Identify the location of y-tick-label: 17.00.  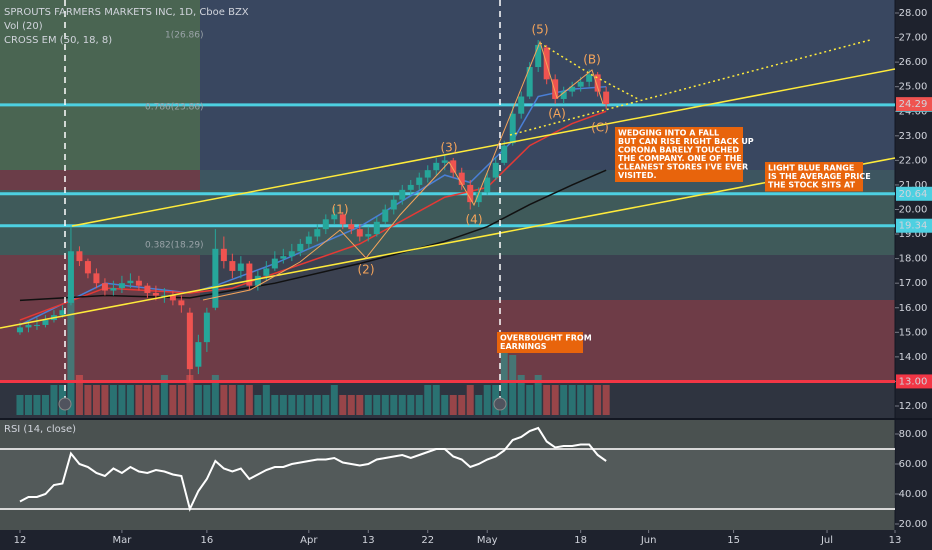
(913, 283).